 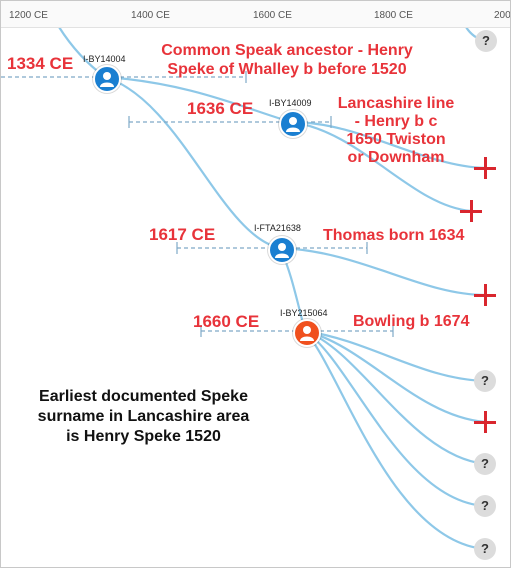 I want to click on node-id-label: I-BY14009, so click(x=290, y=103).